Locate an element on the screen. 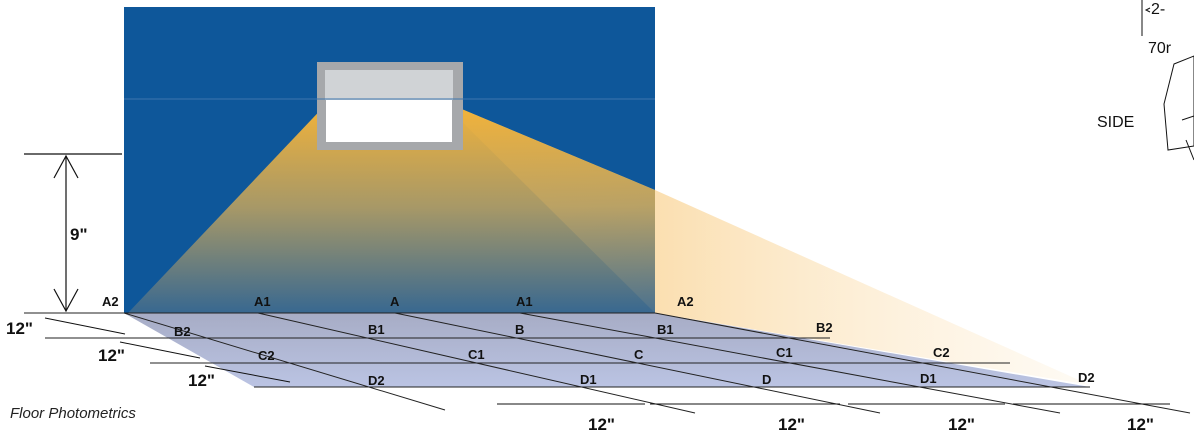 This screenshot has height=433, width=1194. height-dimension is located at coordinates (73, 233).